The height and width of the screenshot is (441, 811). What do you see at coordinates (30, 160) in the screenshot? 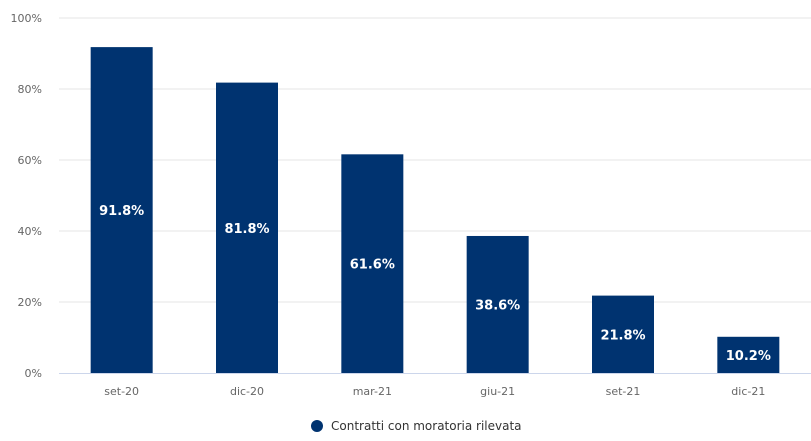
I see `y-tick-label: 60%` at bounding box center [30, 160].